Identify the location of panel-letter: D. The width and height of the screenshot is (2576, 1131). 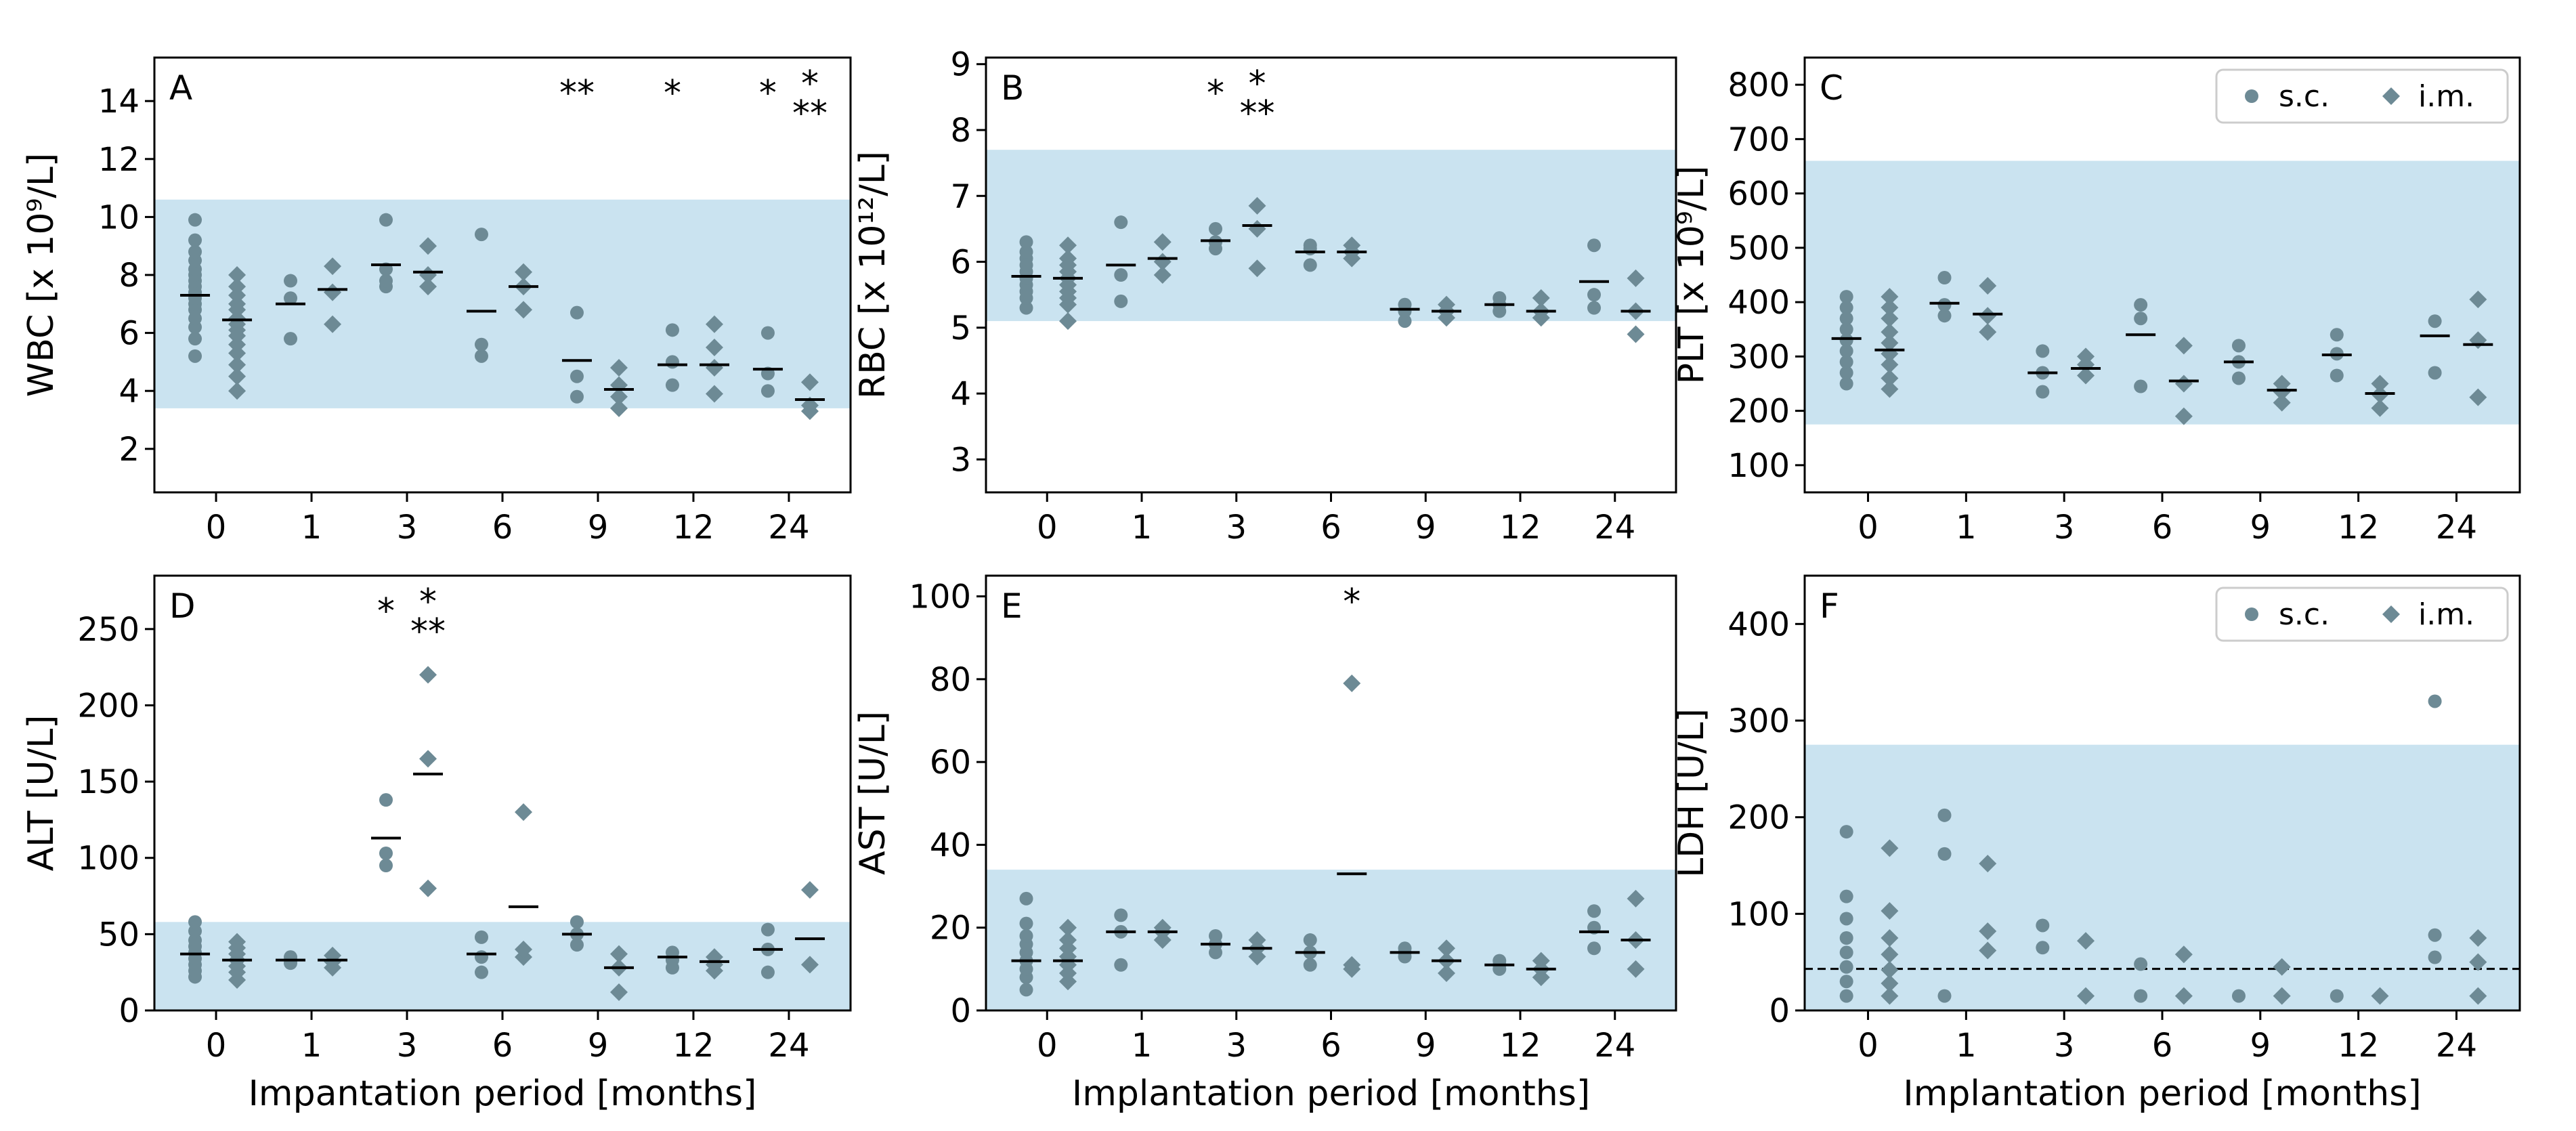
(182, 606).